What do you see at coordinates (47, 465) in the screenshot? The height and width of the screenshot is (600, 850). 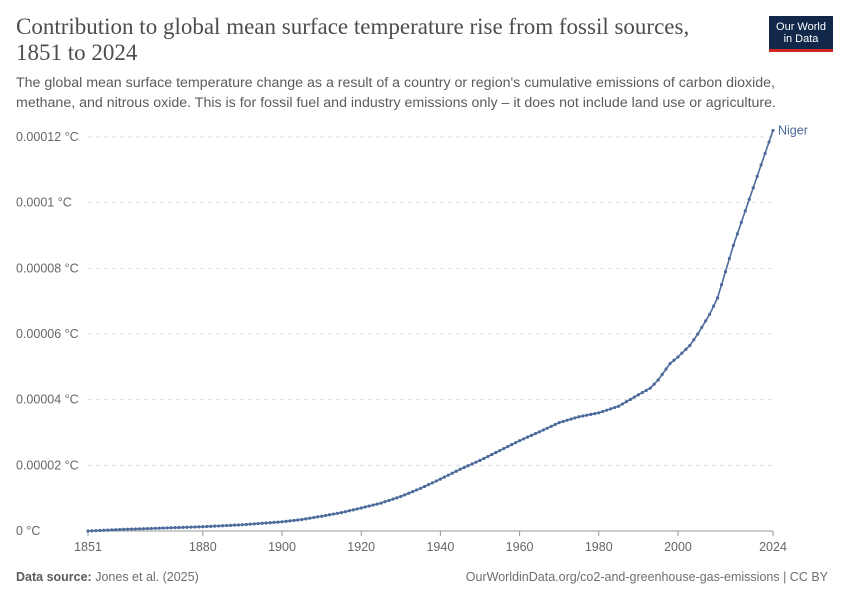 I see `y-tick-label: 0.00002 °C` at bounding box center [47, 465].